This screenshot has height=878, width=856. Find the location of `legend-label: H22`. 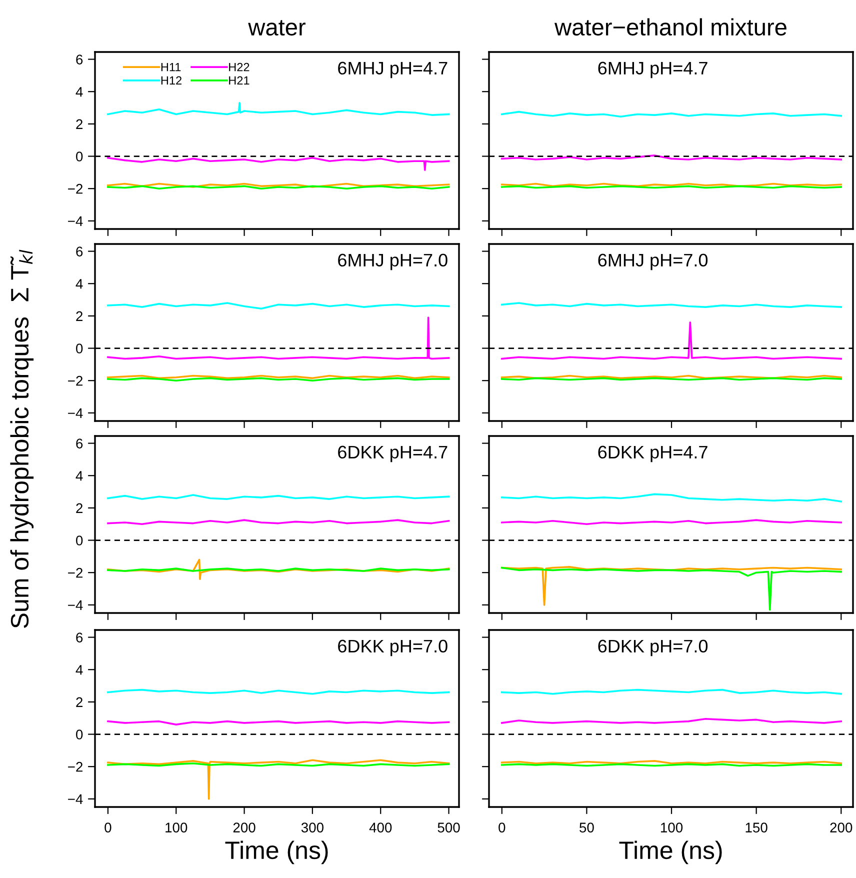

legend-label: H22 is located at coordinates (239, 67).